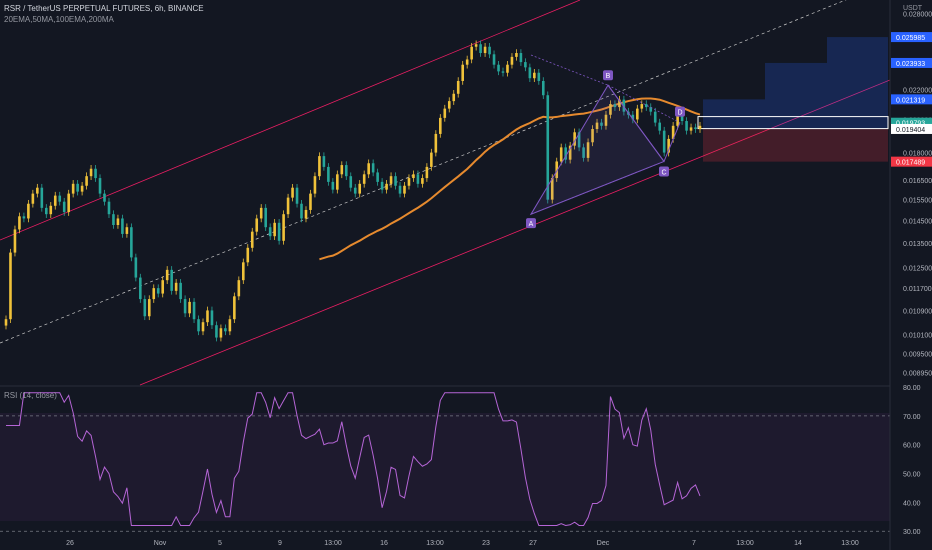  I want to click on price-tag: 0.017489, so click(910, 163).